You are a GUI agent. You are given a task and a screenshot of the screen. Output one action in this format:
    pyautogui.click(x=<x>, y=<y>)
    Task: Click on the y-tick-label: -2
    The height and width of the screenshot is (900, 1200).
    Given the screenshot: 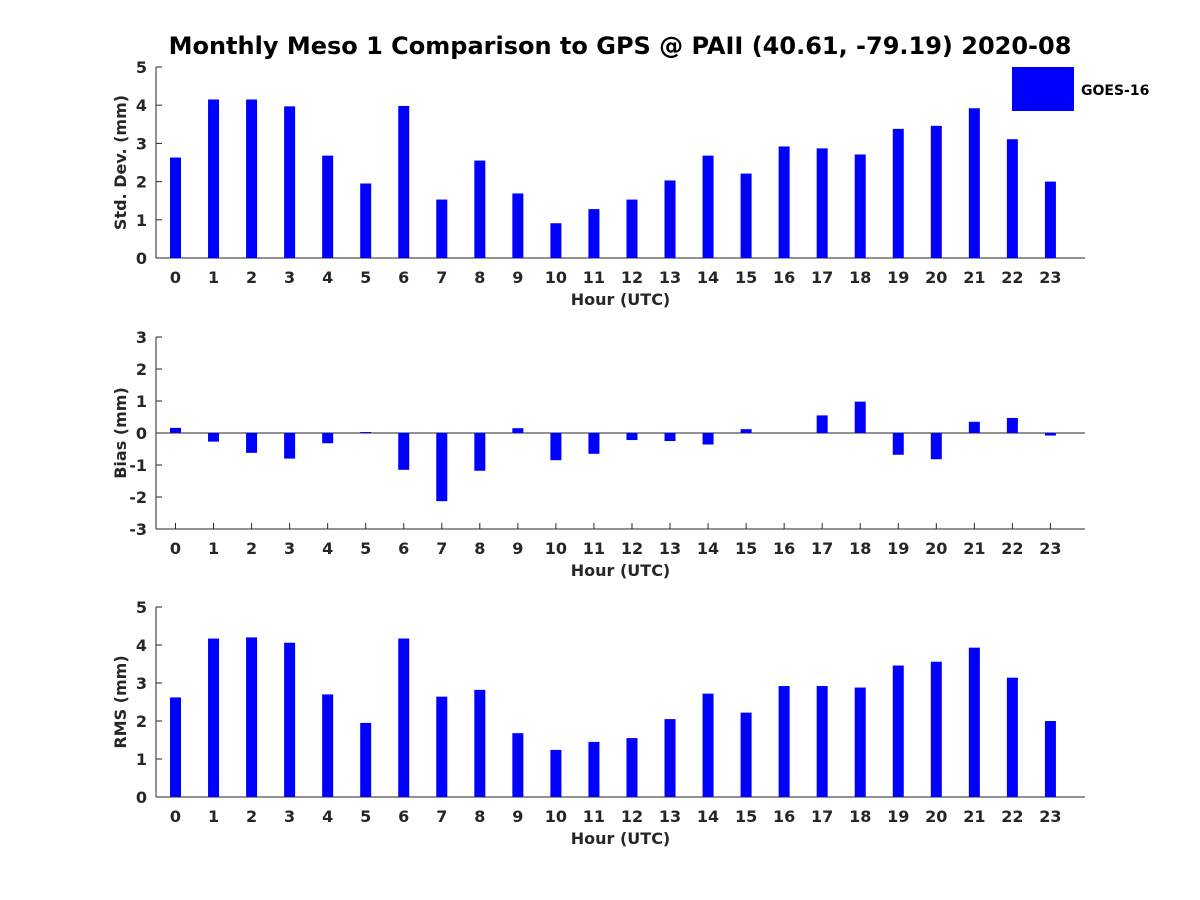 What is the action you would take?
    pyautogui.click(x=138, y=497)
    